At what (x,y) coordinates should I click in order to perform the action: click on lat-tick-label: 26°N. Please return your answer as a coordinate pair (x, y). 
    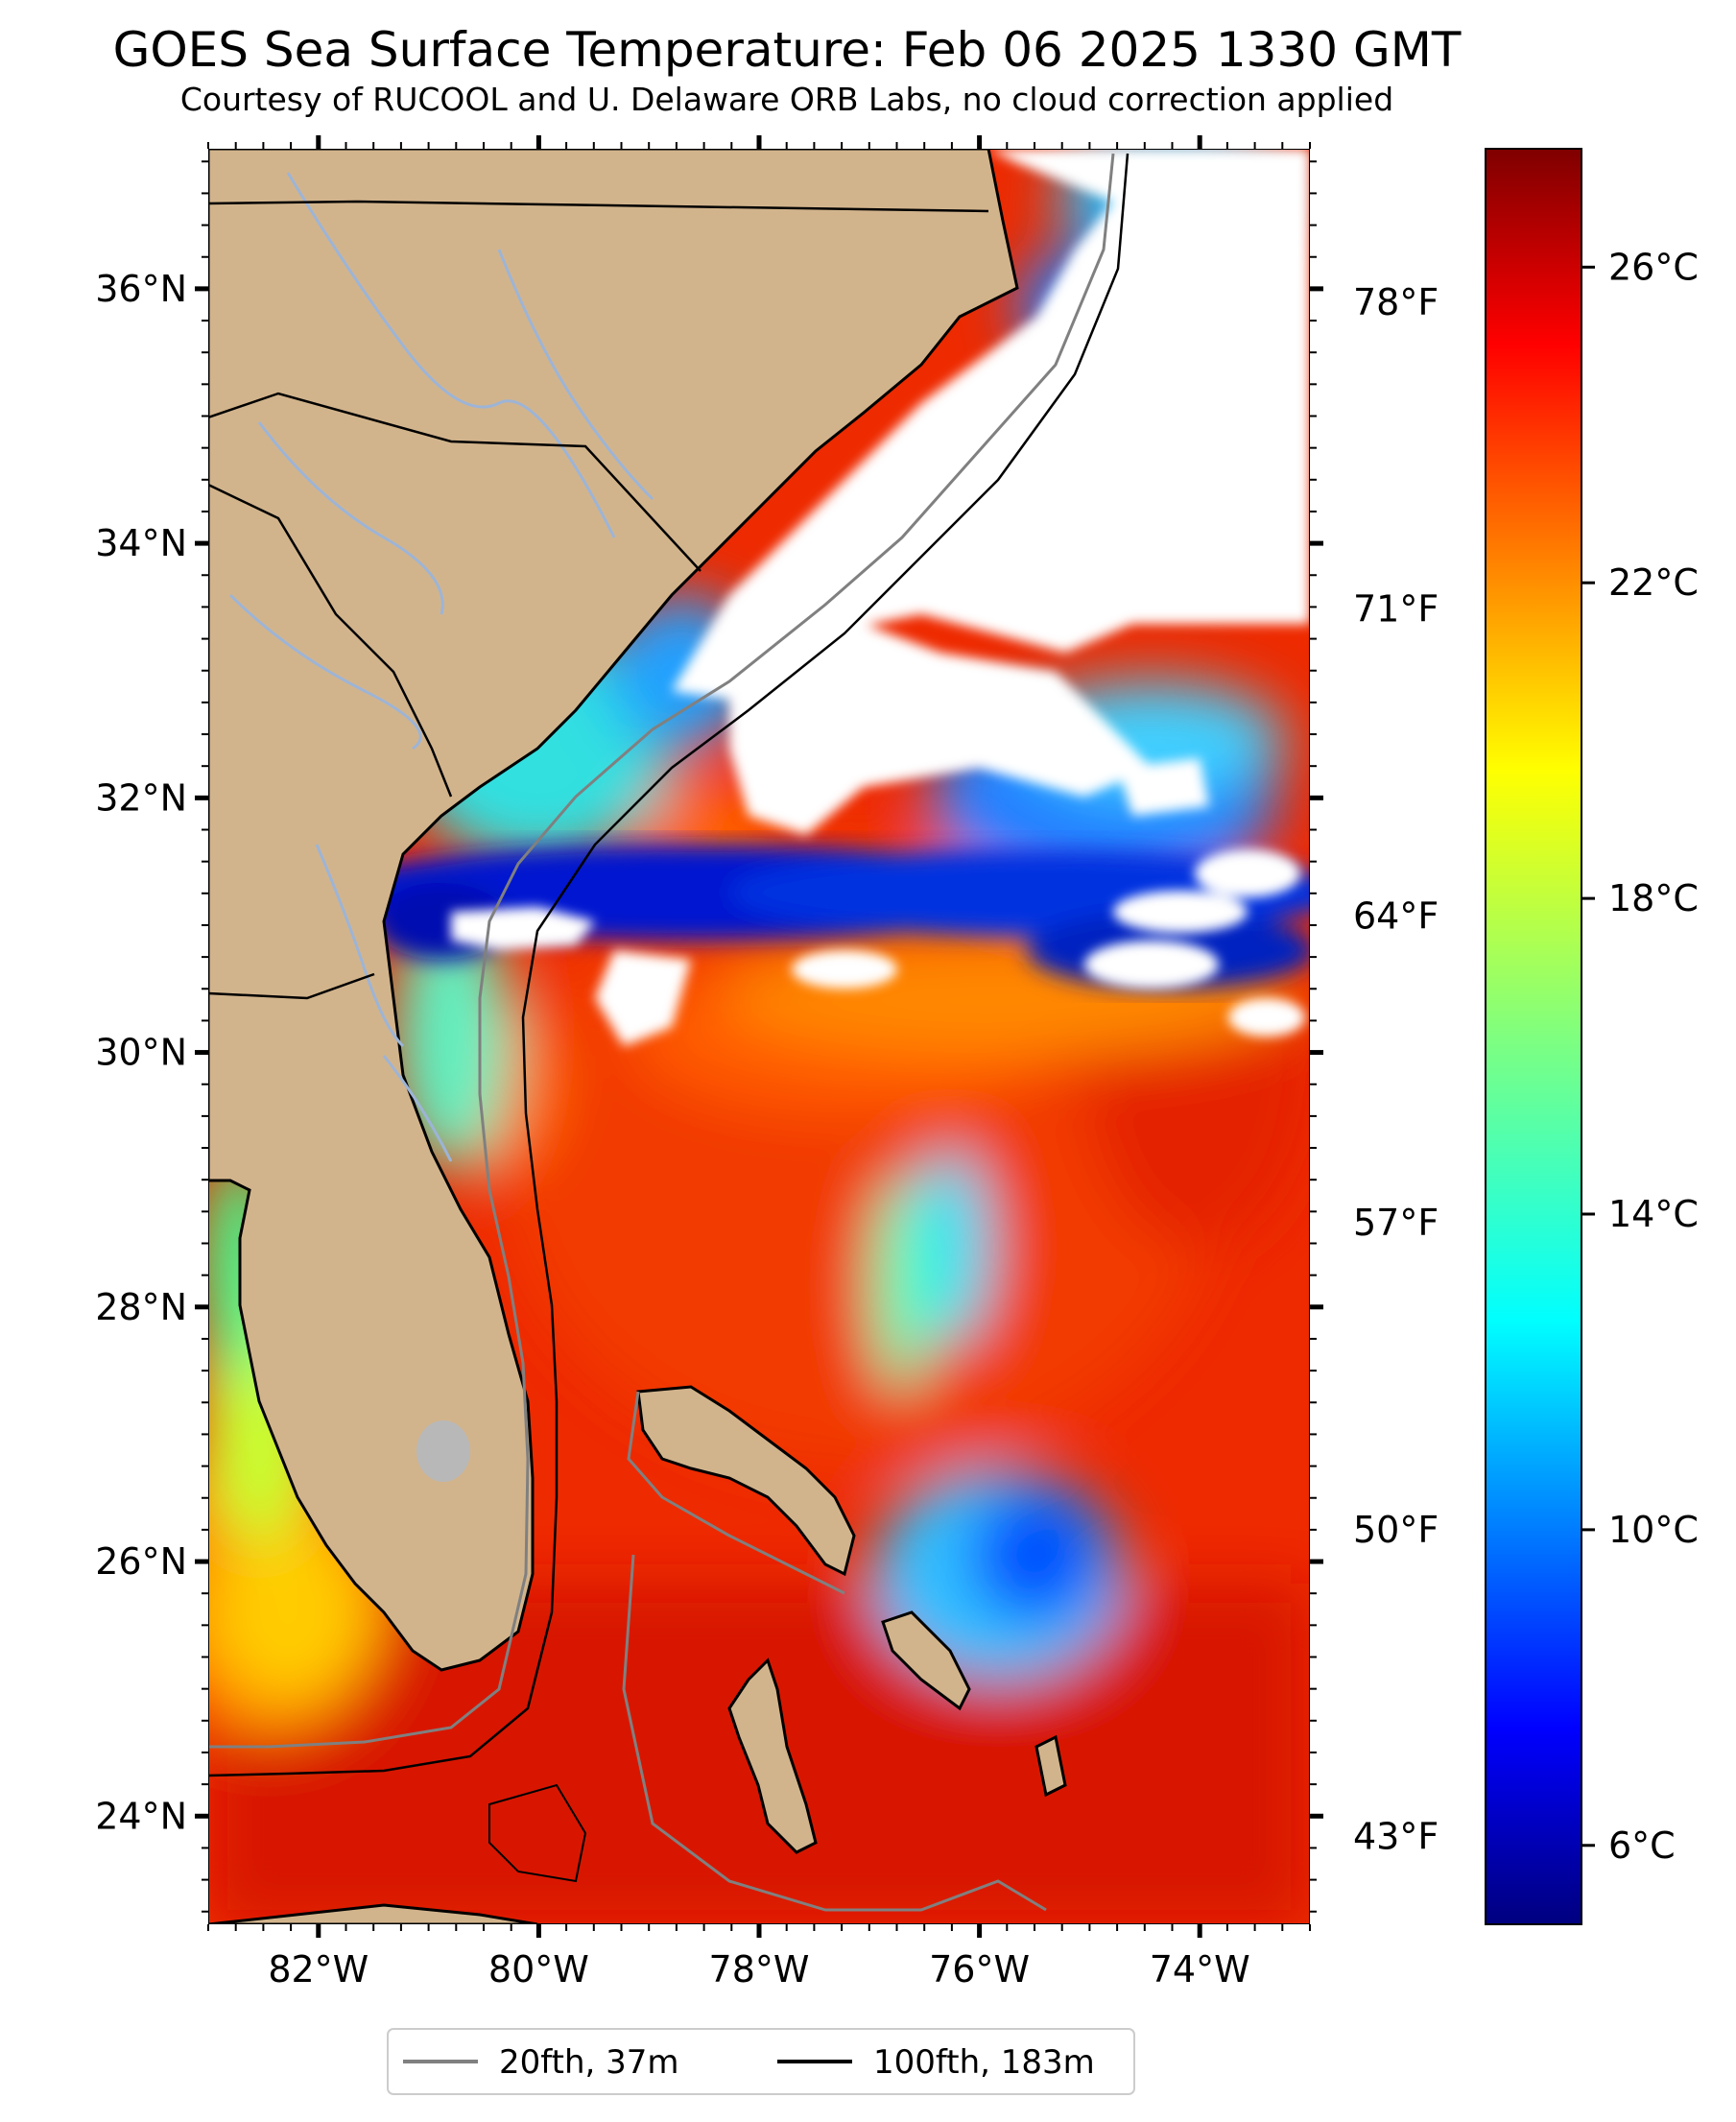
    Looking at the image, I should click on (141, 1561).